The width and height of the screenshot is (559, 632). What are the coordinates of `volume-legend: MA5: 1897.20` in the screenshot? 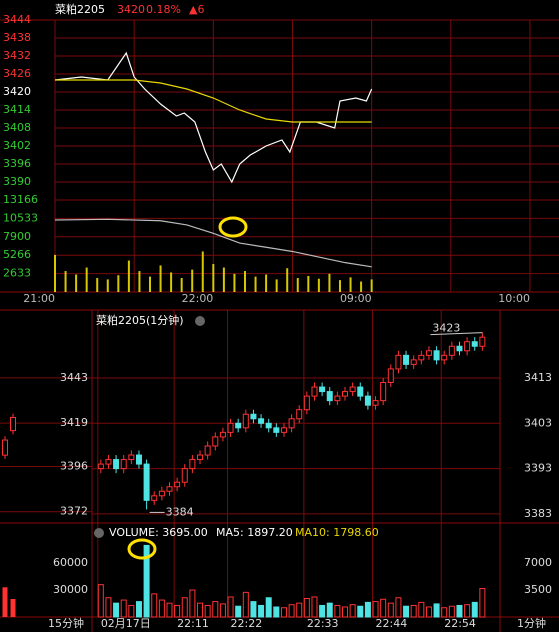 It's located at (254, 532).